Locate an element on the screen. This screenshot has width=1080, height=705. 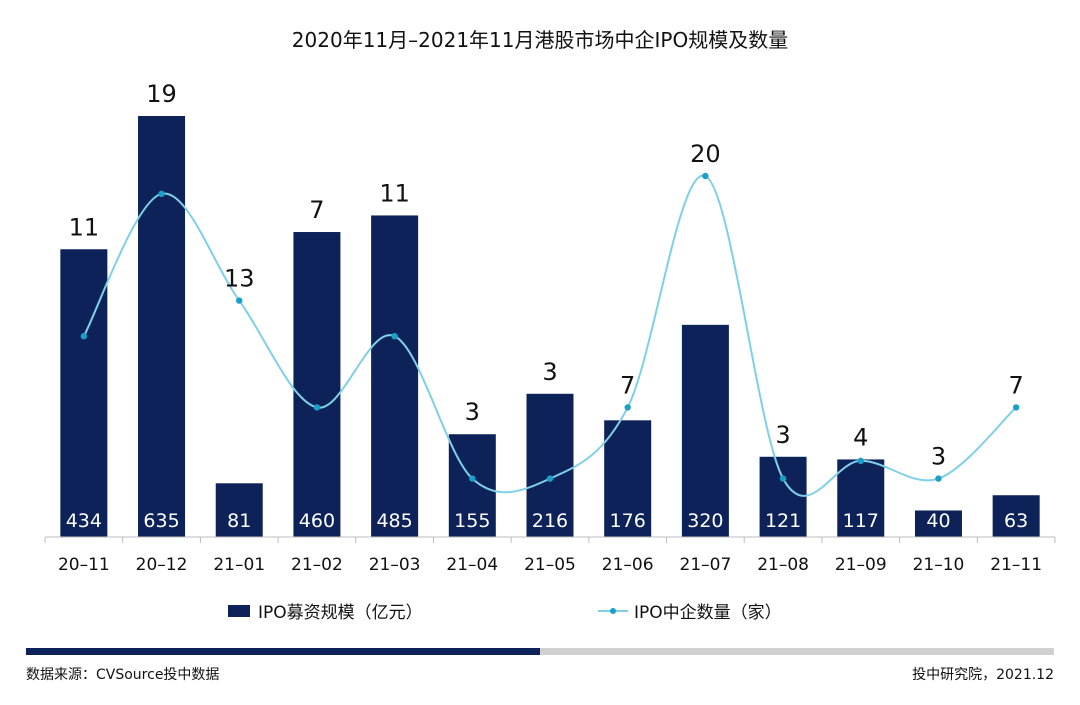
bar-value-label: 320 is located at coordinates (705, 521).